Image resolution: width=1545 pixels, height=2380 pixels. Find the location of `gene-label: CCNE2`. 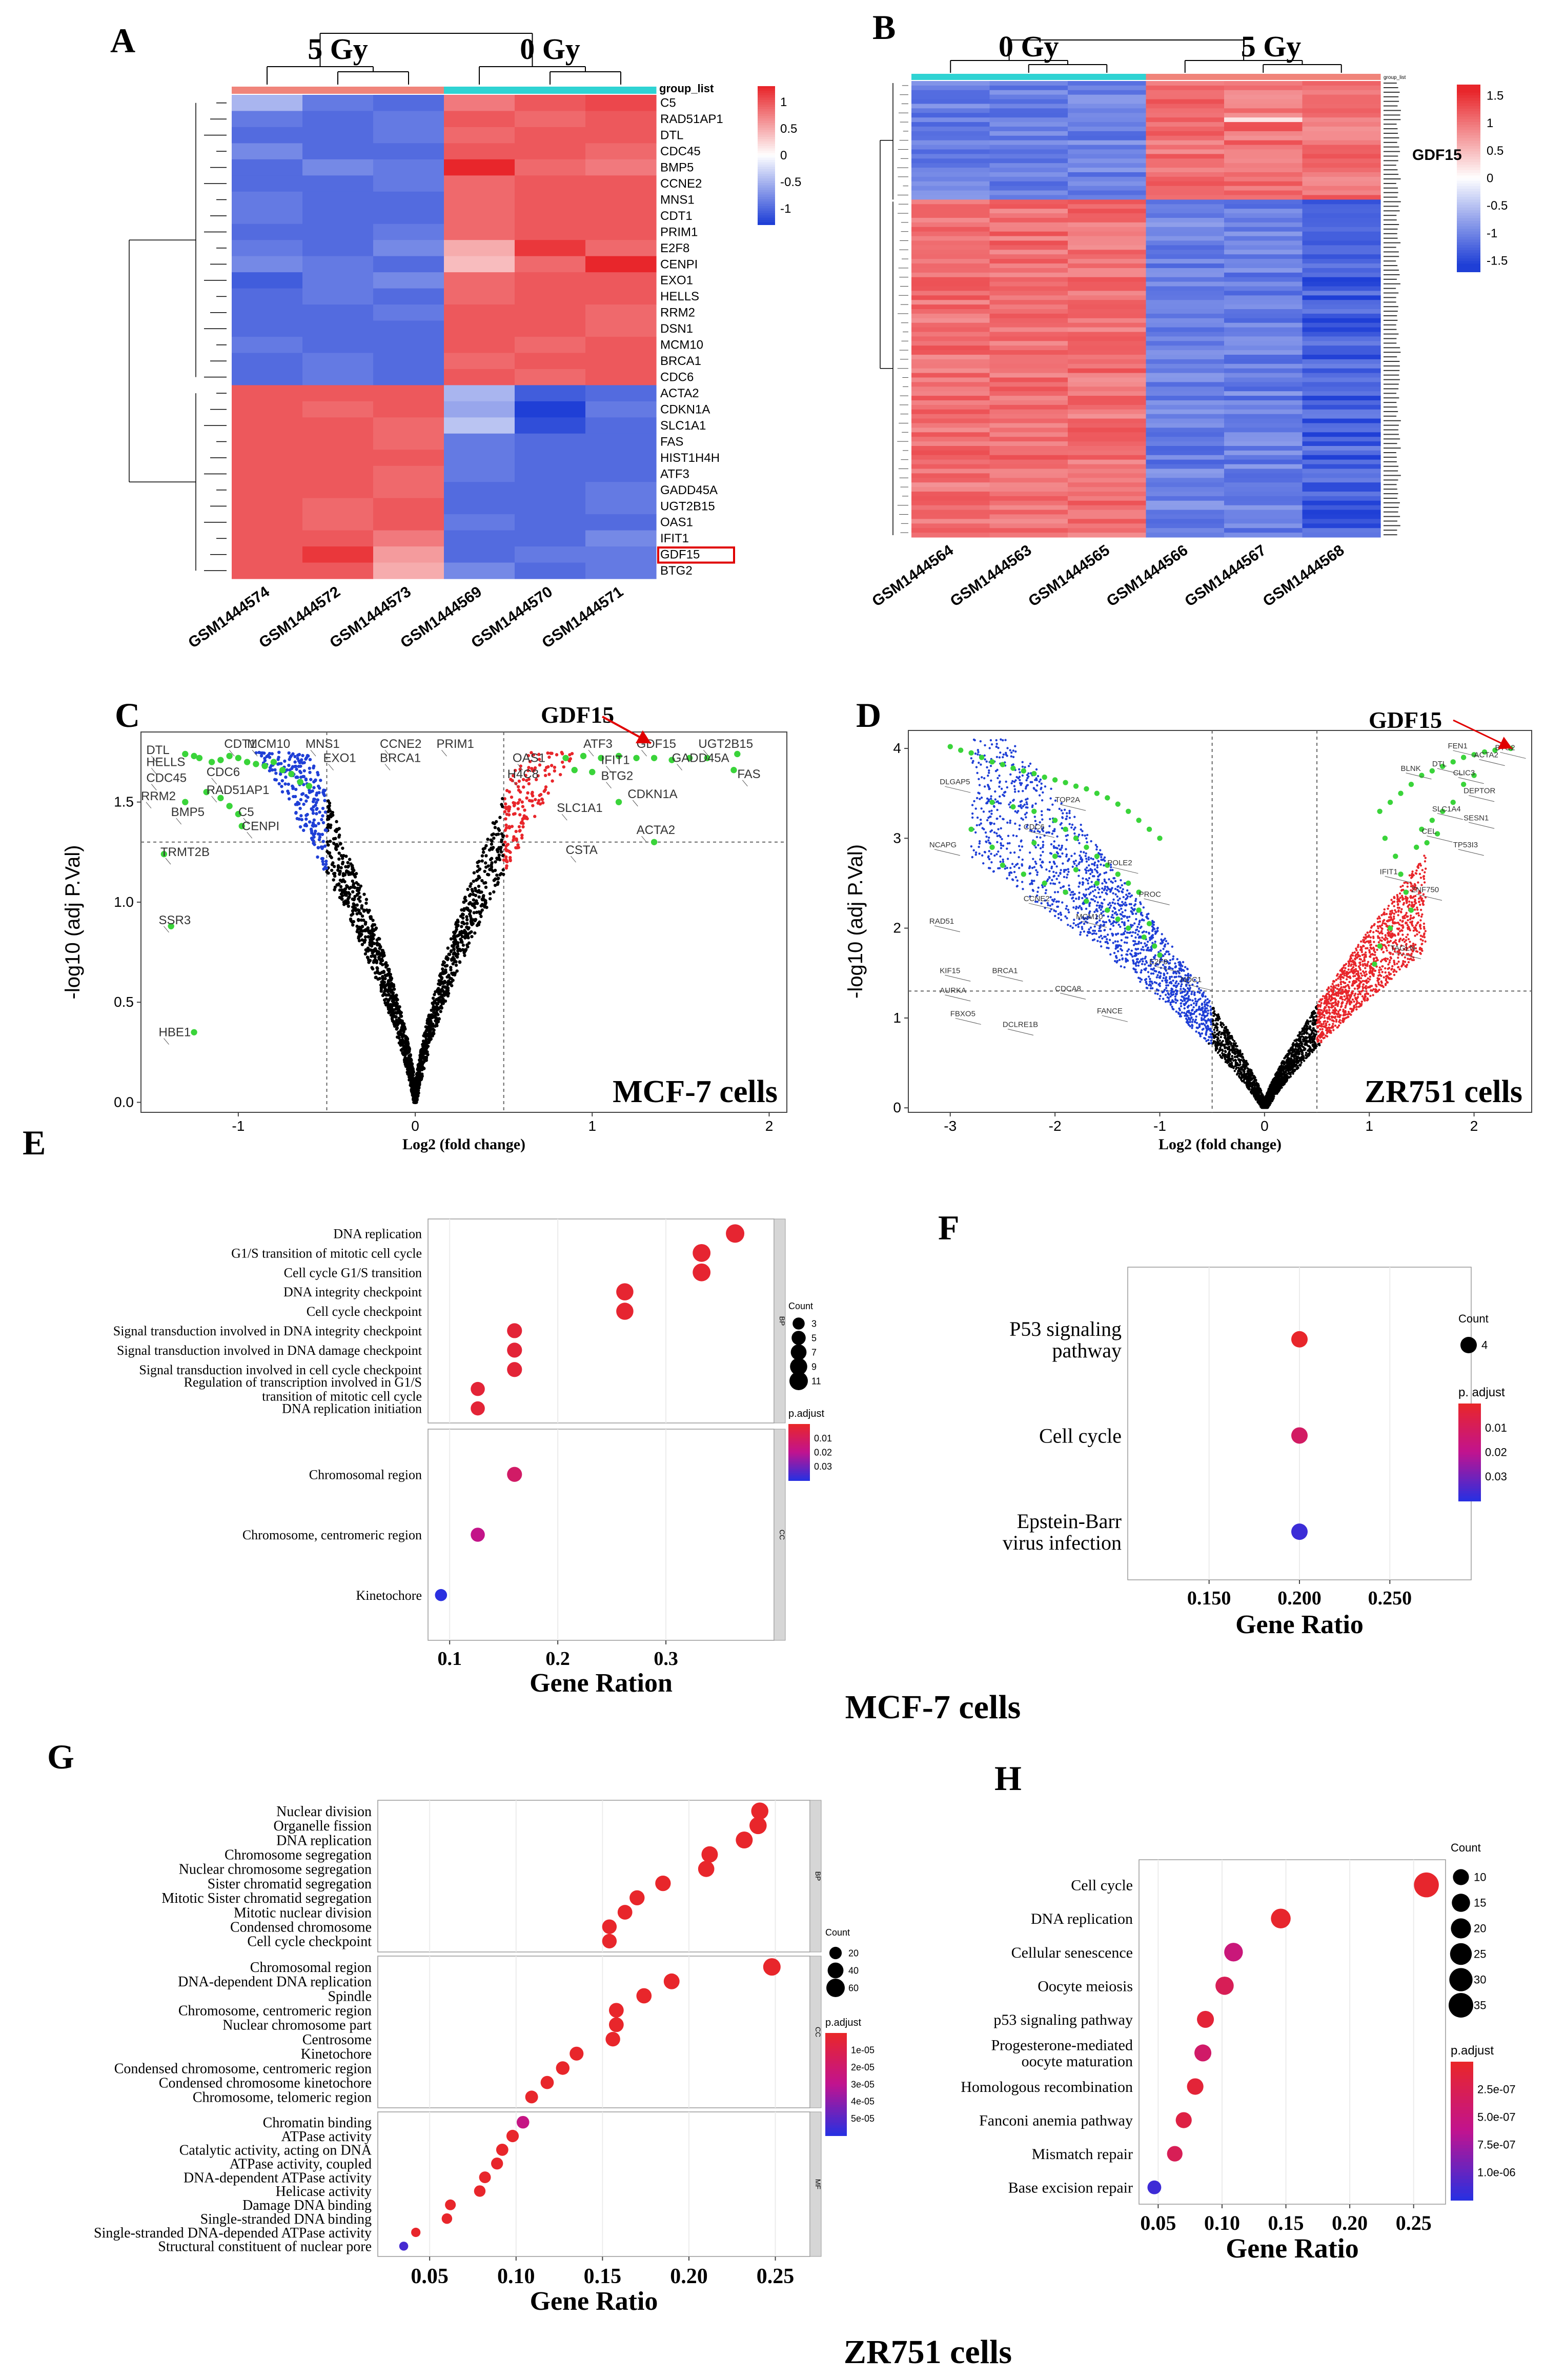

gene-label: CCNE2 is located at coordinates (681, 184).